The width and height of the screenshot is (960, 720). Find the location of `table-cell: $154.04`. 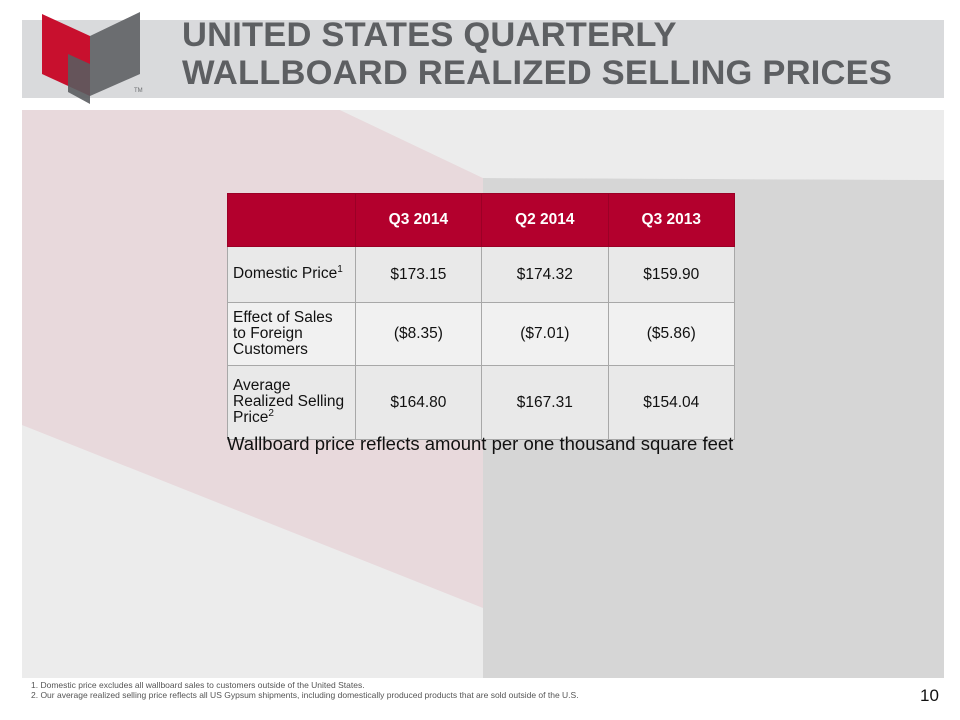

table-cell: $154.04 is located at coordinates (671, 402).